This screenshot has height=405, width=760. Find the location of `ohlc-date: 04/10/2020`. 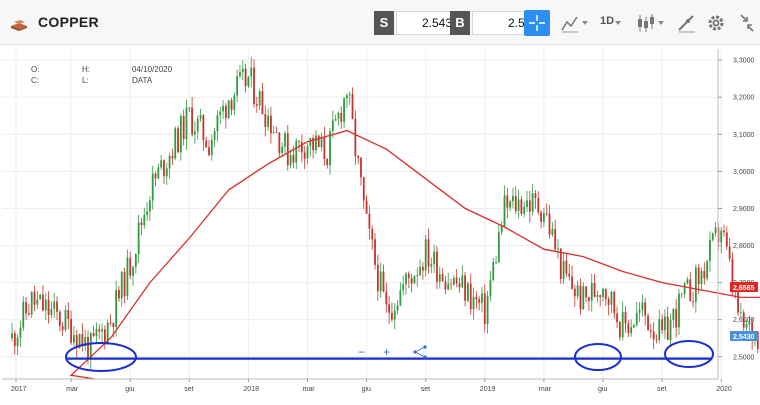

ohlc-date: 04/10/2020 is located at coordinates (152, 69).